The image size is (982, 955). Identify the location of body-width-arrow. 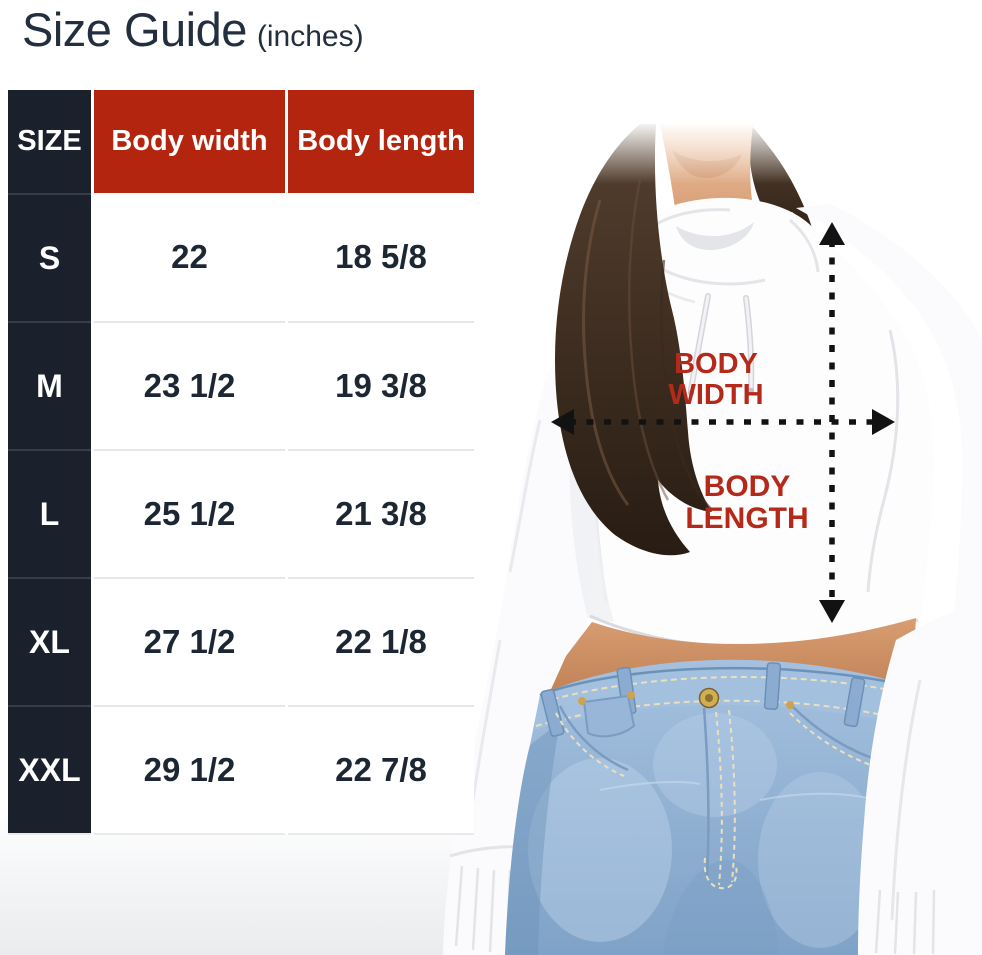
(723, 422).